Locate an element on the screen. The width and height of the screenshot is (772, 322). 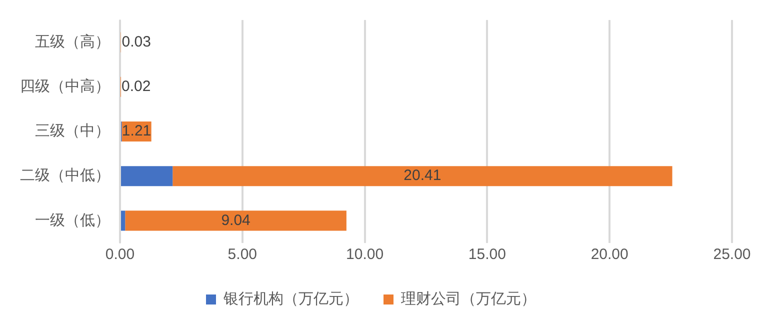
y-tick-label: 二级（中低） is located at coordinates (65, 175).